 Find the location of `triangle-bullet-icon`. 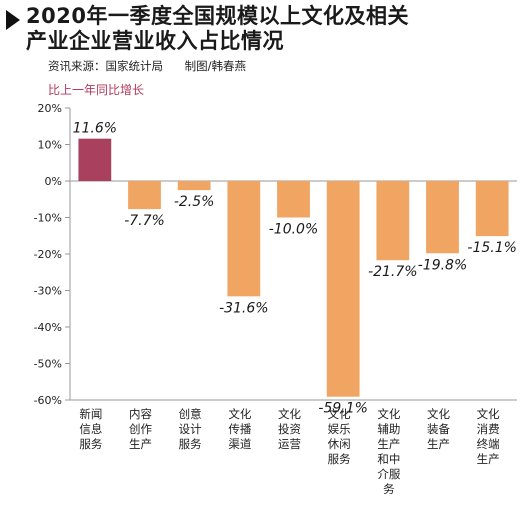

triangle-bullet-icon is located at coordinates (13, 20).